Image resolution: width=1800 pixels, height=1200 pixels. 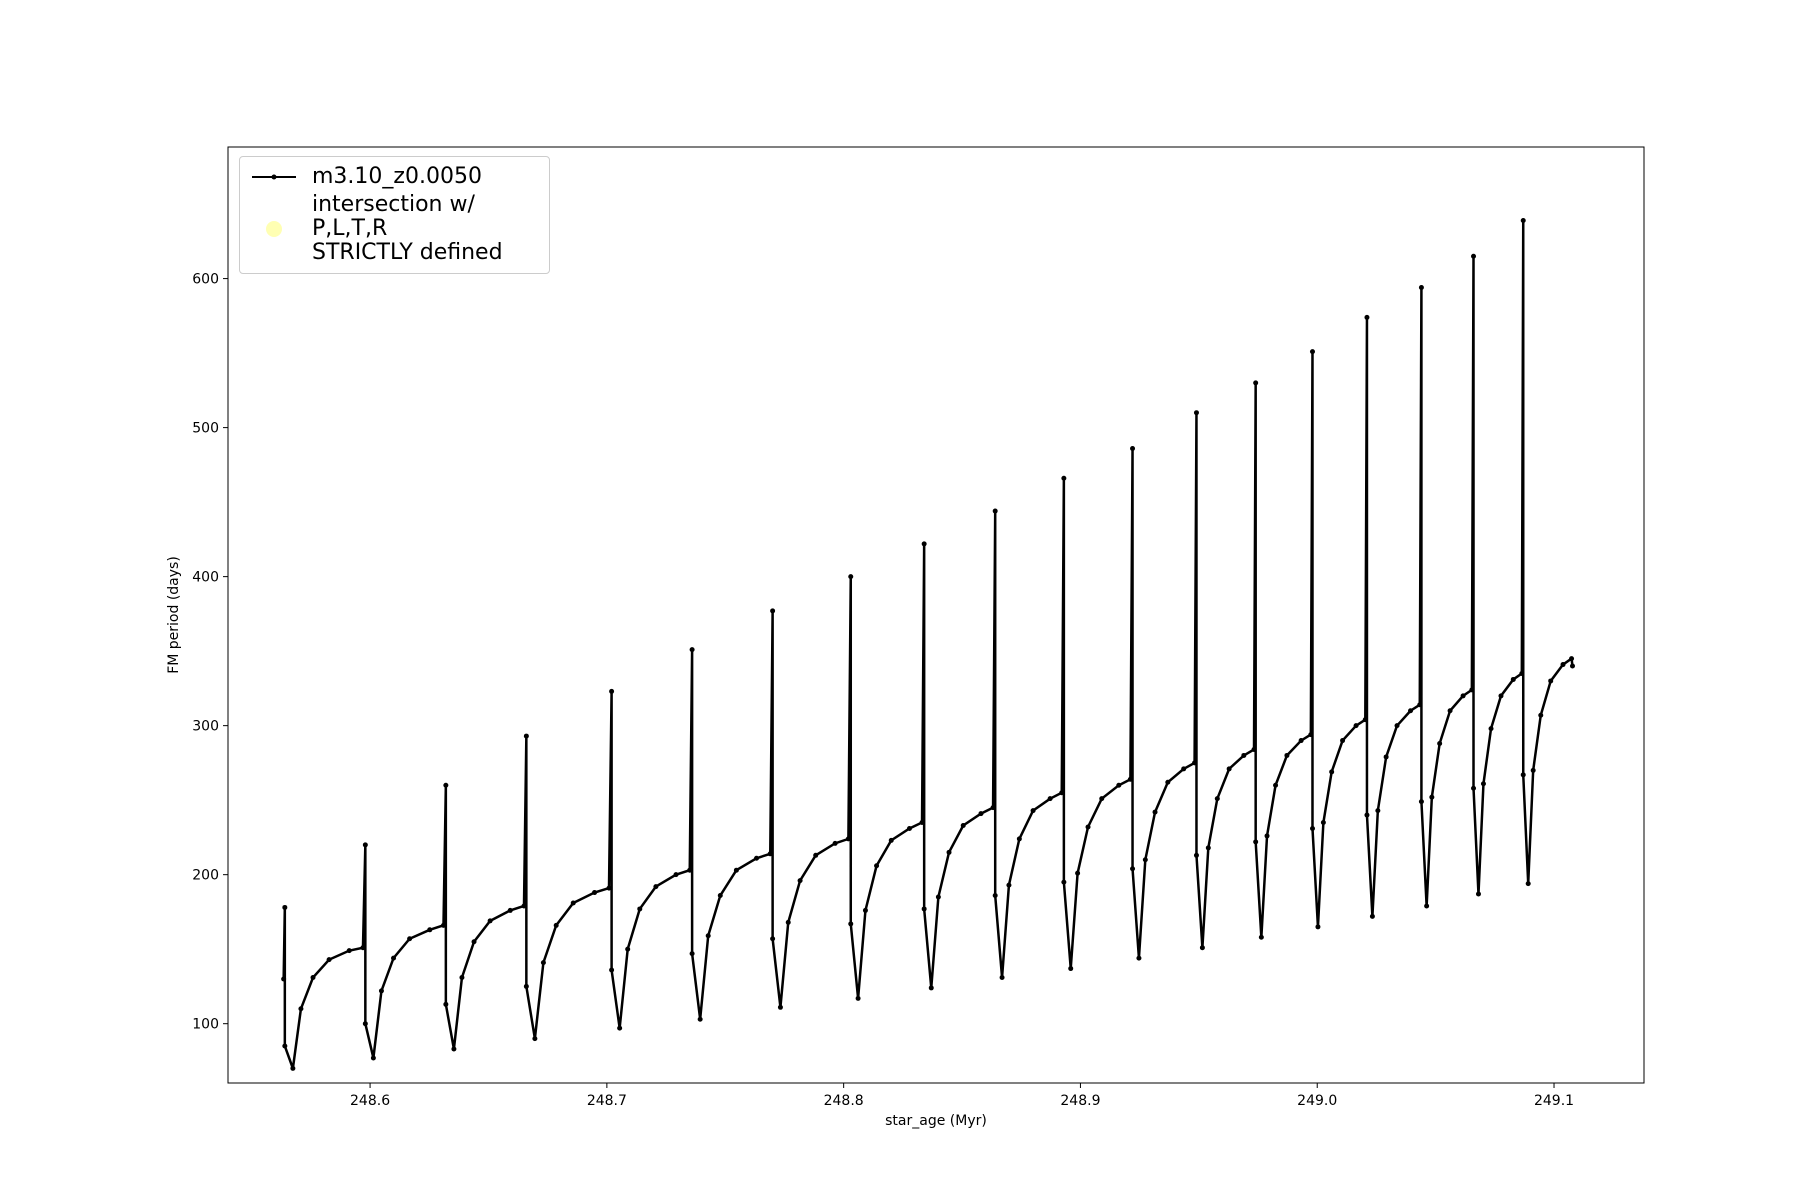 I want to click on legend-entry: intersection w/ P,L,T,R STRICTLY defined, so click(x=394, y=229).